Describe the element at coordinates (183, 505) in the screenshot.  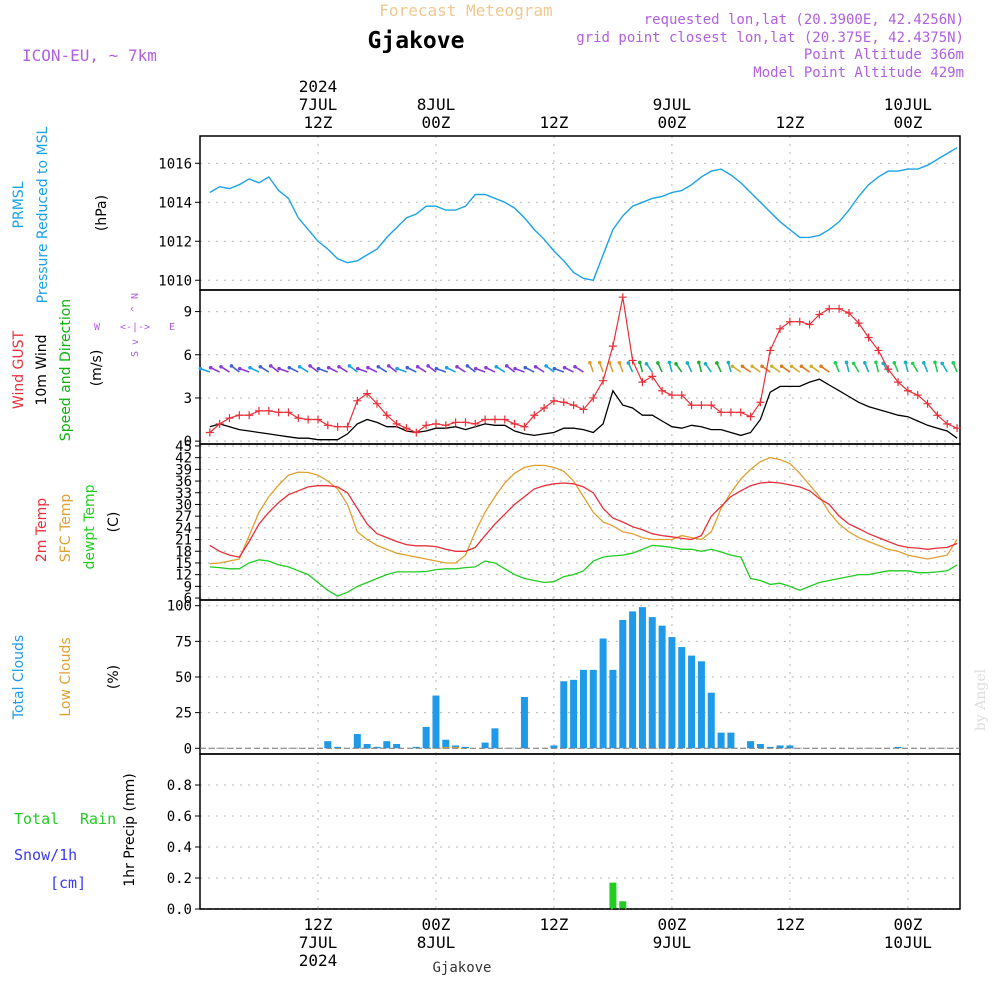
I see `y-tick-label: 30` at that location.